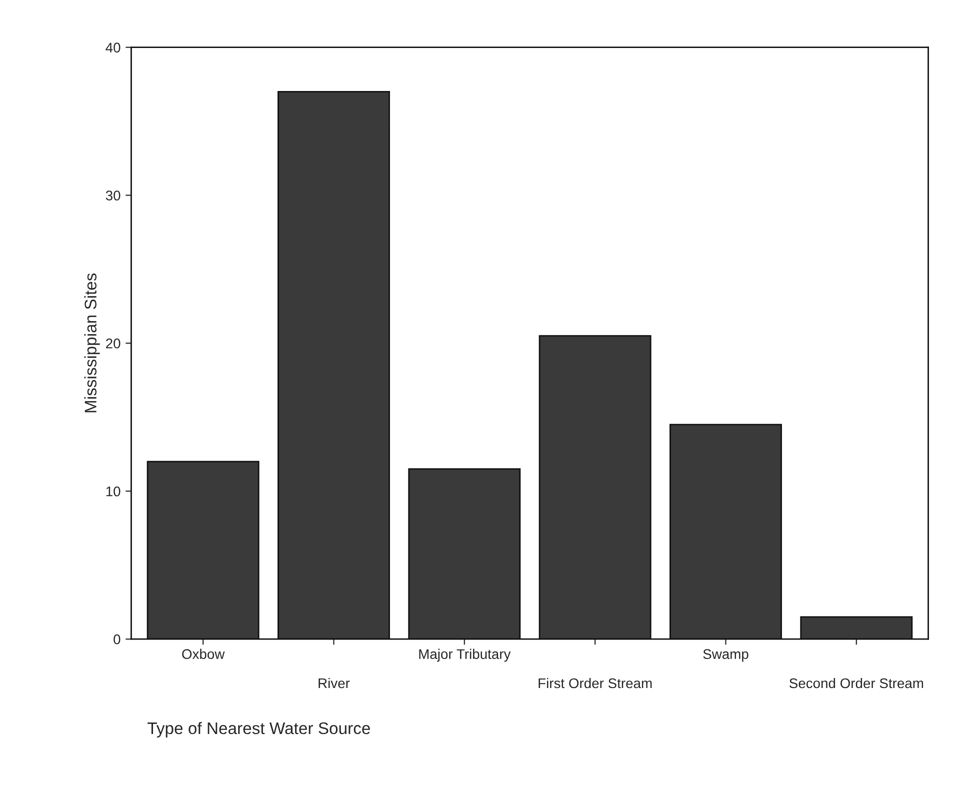 The width and height of the screenshot is (972, 789). I want to click on y-tick-label: 30, so click(113, 195).